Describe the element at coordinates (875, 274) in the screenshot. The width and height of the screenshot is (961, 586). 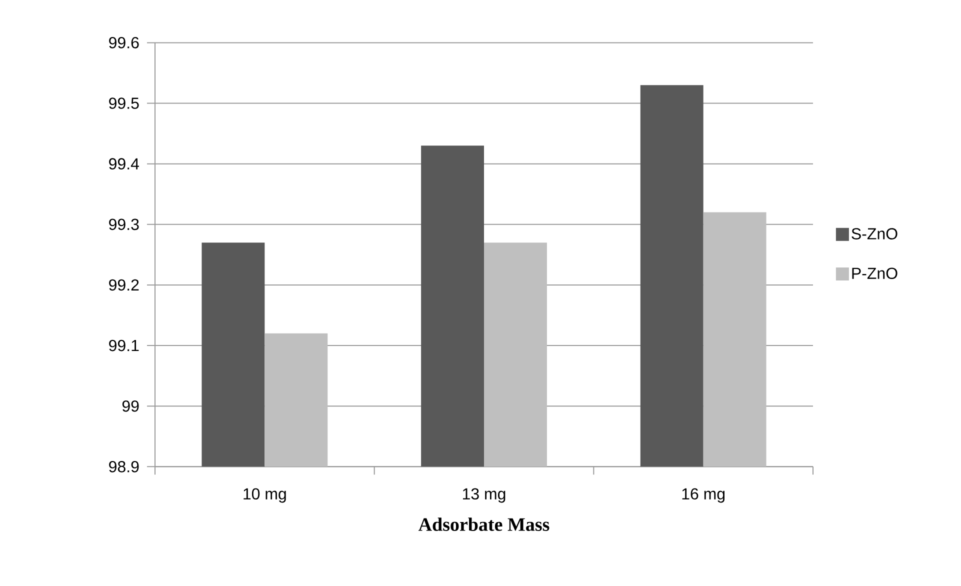
I see `legend-label: P-ZnO` at that location.